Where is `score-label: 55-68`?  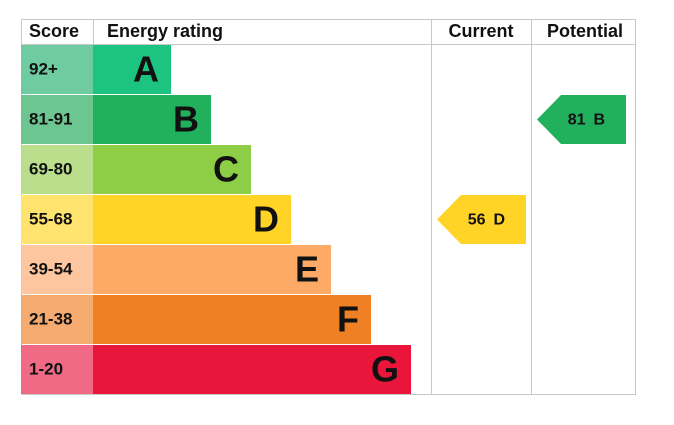 score-label: 55-68 is located at coordinates (50, 218).